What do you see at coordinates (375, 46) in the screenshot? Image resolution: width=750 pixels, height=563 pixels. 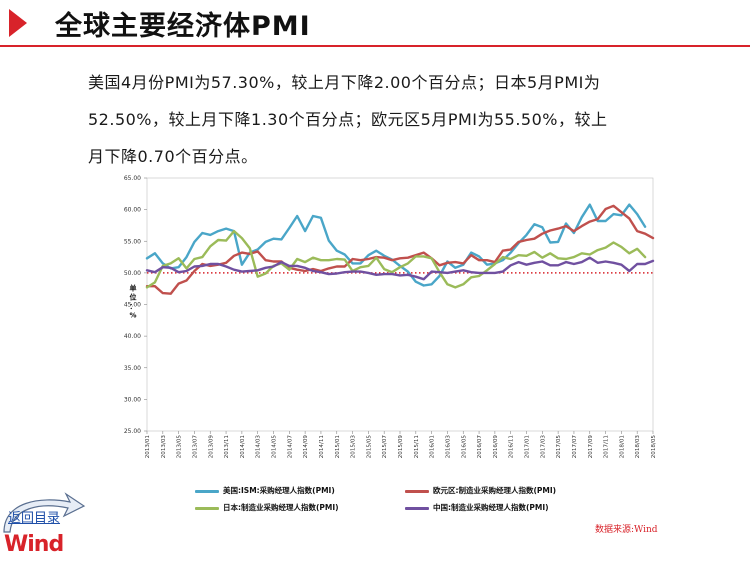 I see `title-divider` at bounding box center [375, 46].